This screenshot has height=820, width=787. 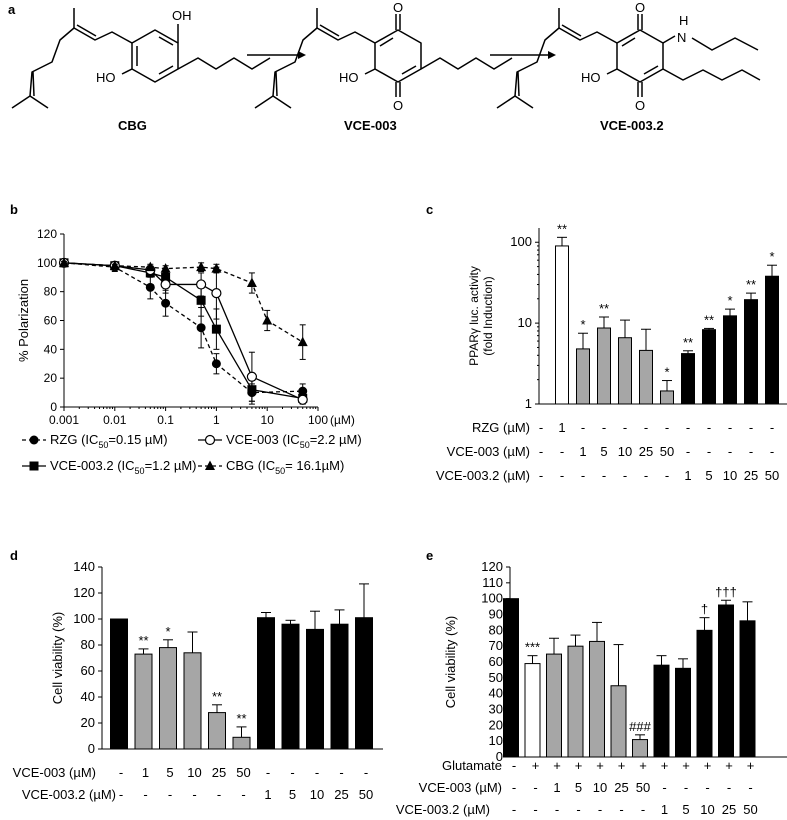 I want to click on vce003-name: VCE-003, so click(x=370, y=125).